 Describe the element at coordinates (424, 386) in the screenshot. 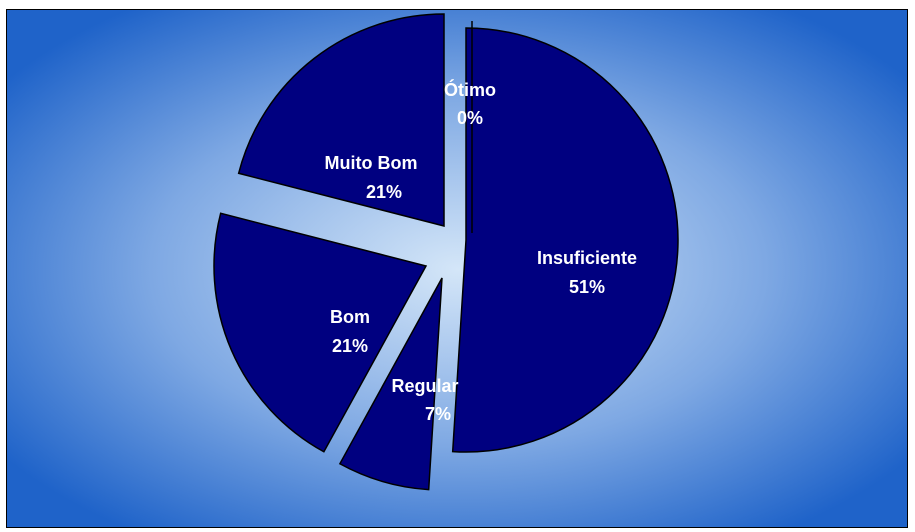

I see `slice-label-regular: Regular` at that location.